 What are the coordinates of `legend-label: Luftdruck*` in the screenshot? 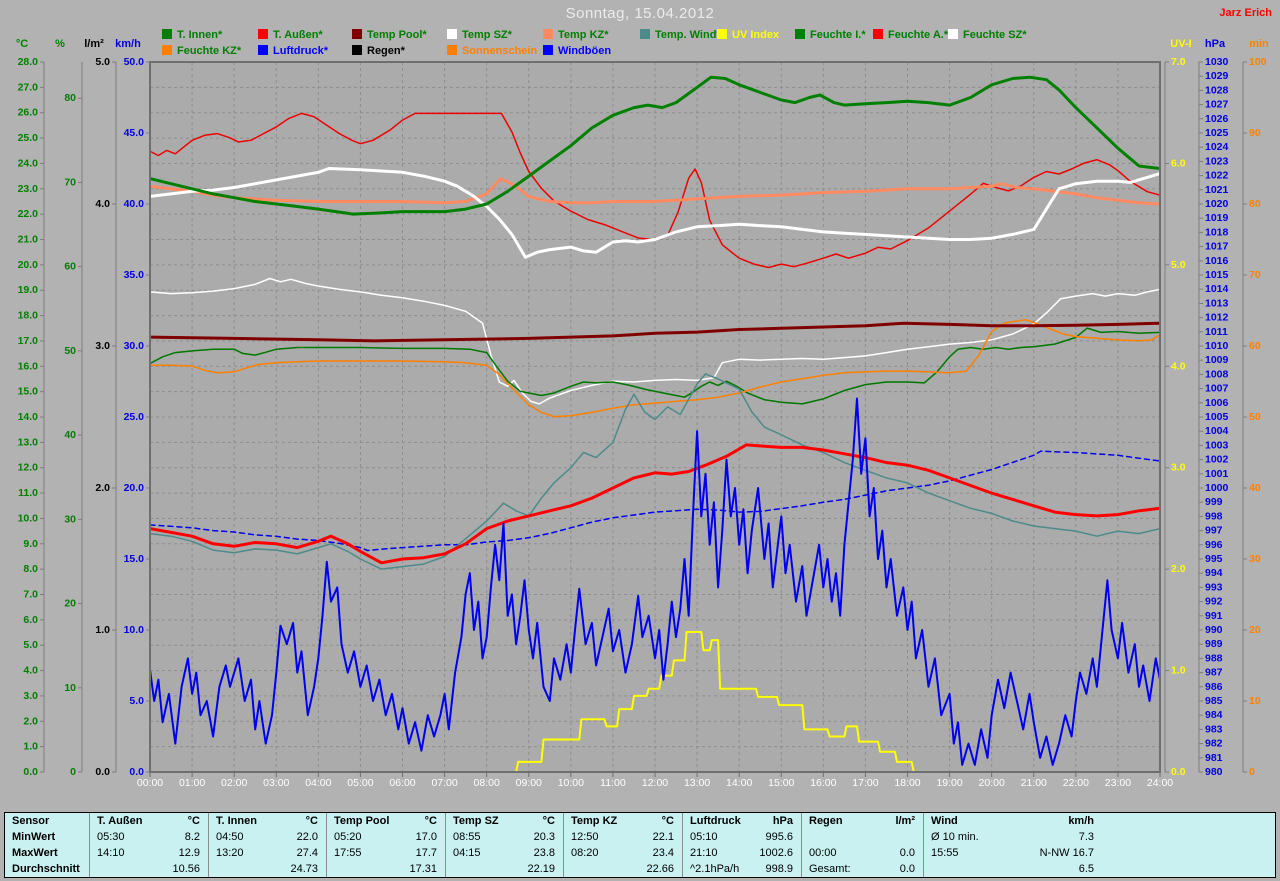 It's located at (300, 51).